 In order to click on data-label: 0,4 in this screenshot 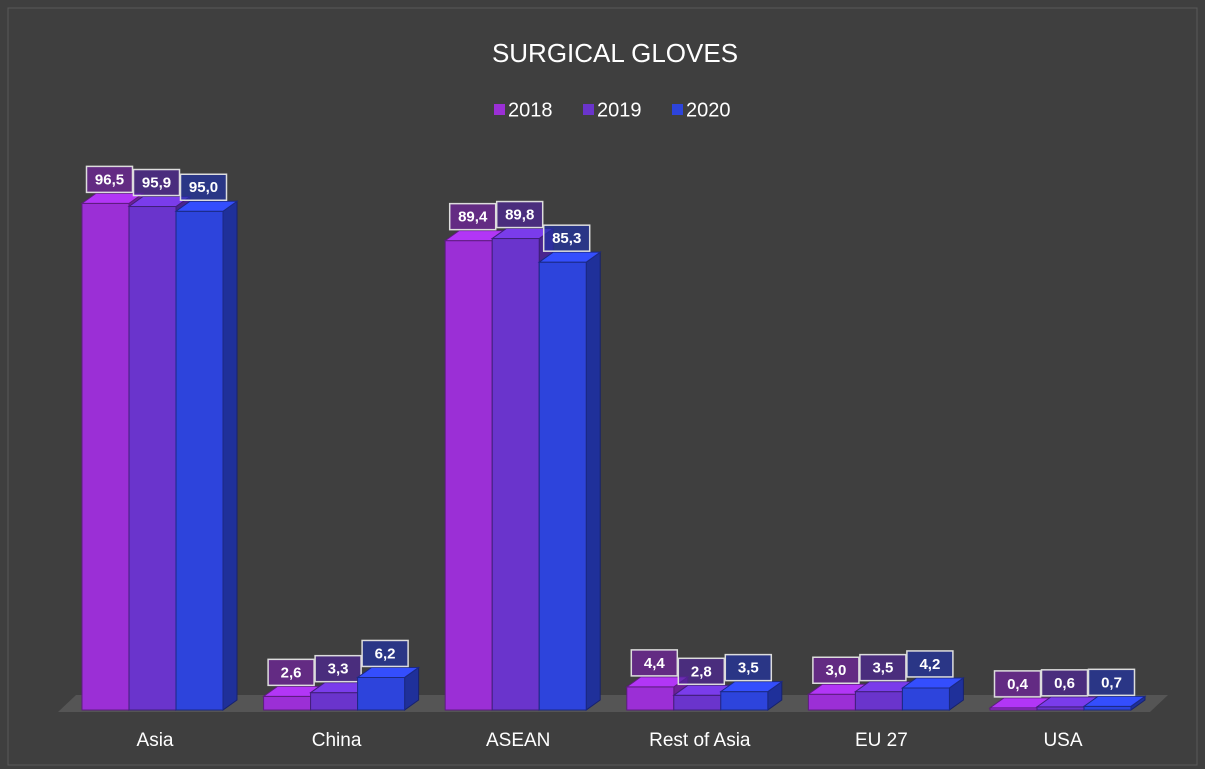, I will do `click(1018, 684)`.